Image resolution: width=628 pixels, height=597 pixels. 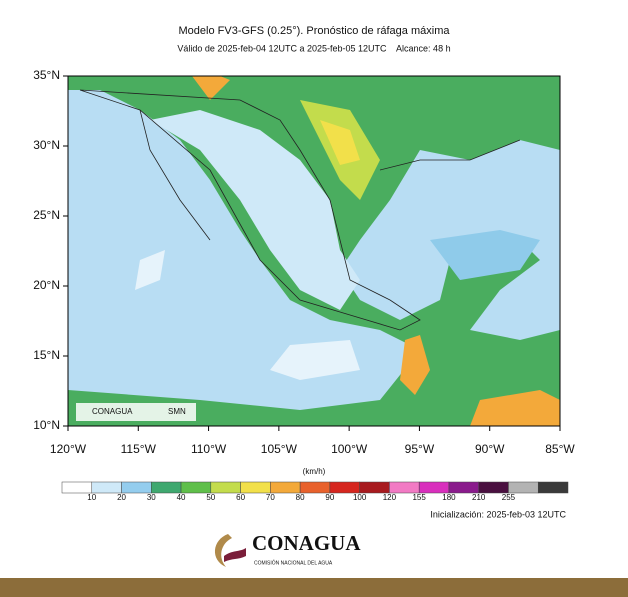 I want to click on lat-tick-label: 15°N, so click(x=46, y=355).